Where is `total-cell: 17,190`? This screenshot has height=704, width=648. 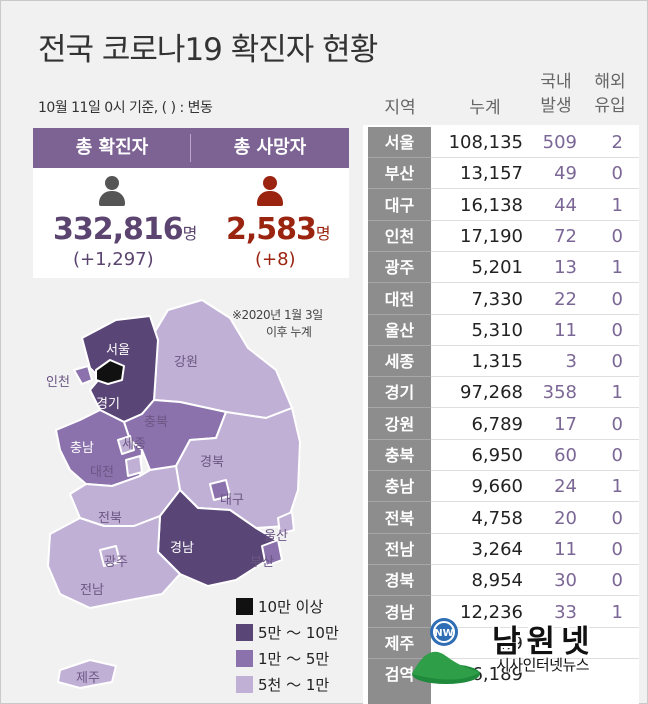
total-cell: 17,190 is located at coordinates (491, 236).